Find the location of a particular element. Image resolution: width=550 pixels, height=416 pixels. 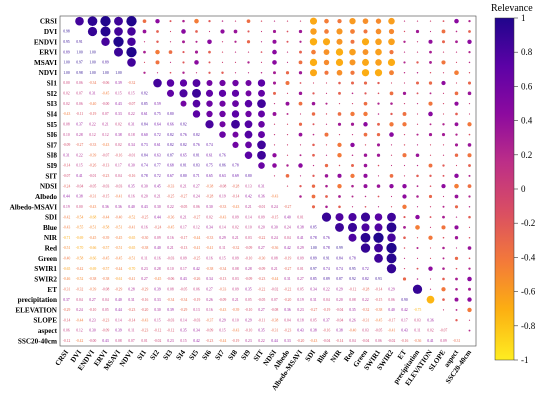

corr-value: 0.37 is located at coordinates (326, 320).